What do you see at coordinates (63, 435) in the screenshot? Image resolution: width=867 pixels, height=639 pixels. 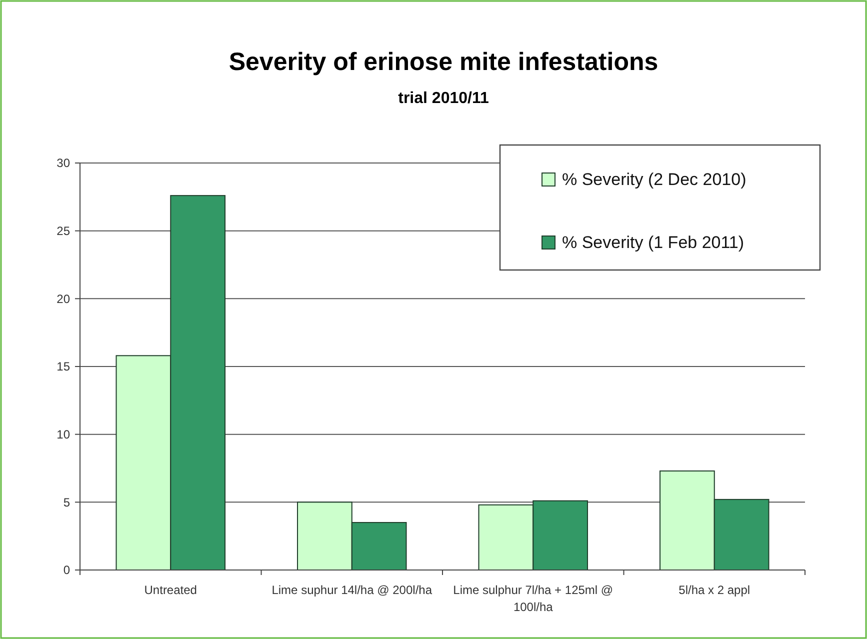 I see `y-tick-label: 10` at bounding box center [63, 435].